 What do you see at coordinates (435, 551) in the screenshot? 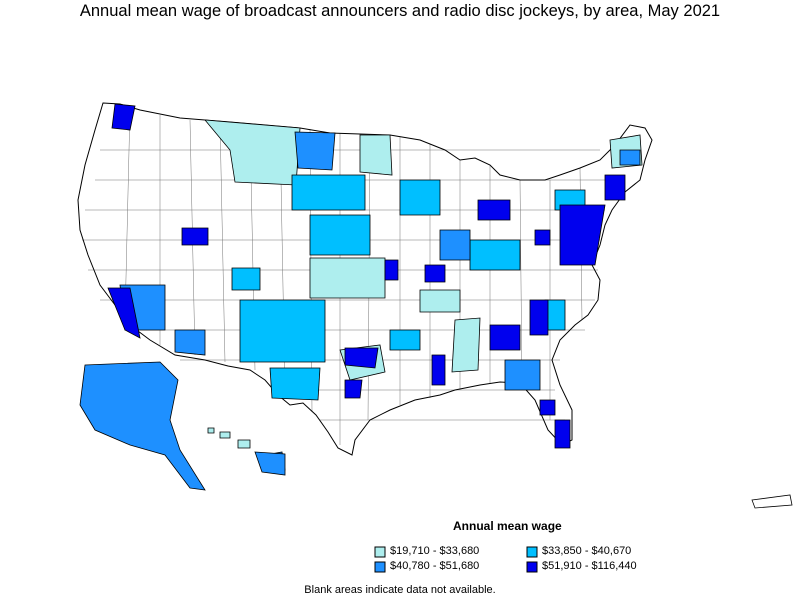
I see `legend-label-1: $19,710 - $33,680` at bounding box center [435, 551].